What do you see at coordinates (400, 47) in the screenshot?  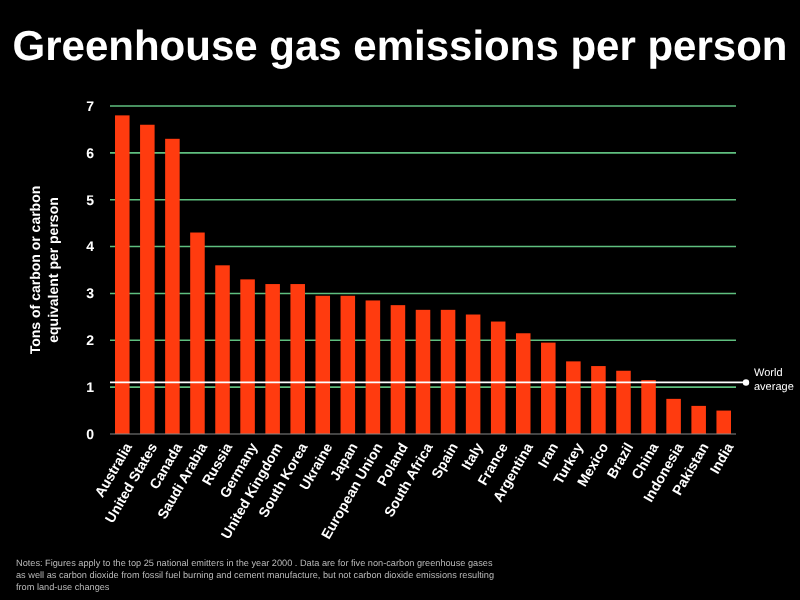 I see `chart-title: Greenhouse gas emissions per person` at bounding box center [400, 47].